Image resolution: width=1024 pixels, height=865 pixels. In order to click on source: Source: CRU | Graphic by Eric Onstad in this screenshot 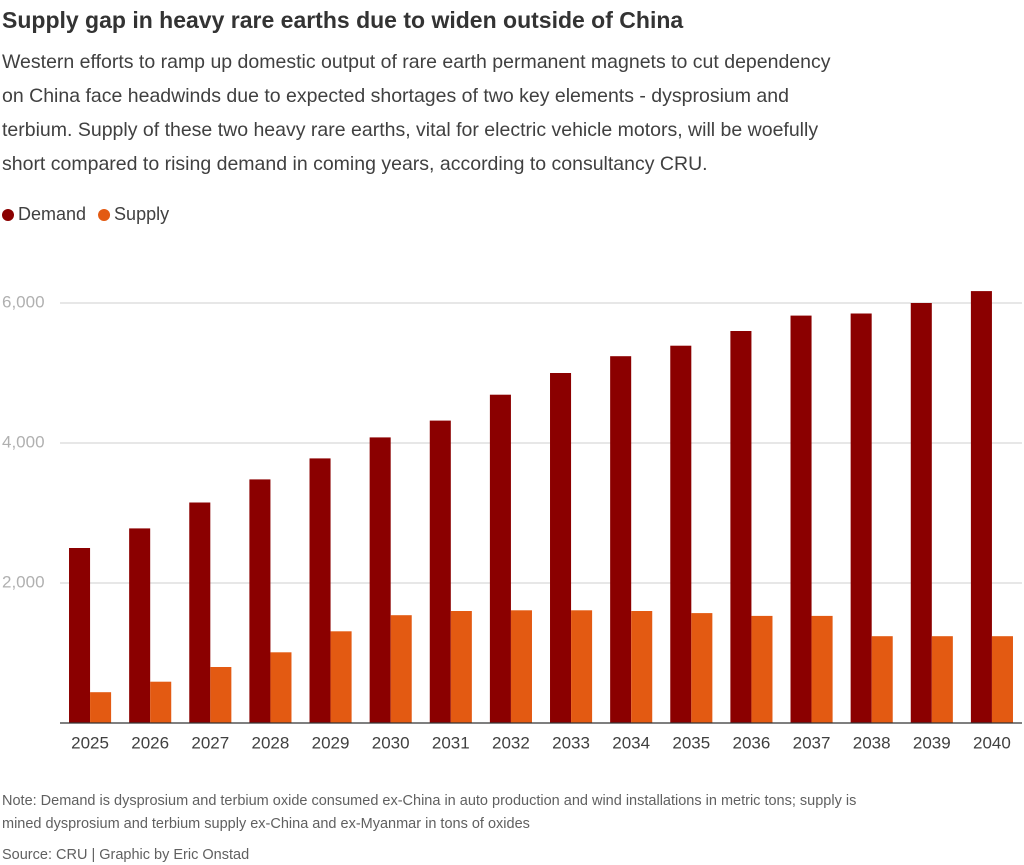, I will do `click(125, 855)`.